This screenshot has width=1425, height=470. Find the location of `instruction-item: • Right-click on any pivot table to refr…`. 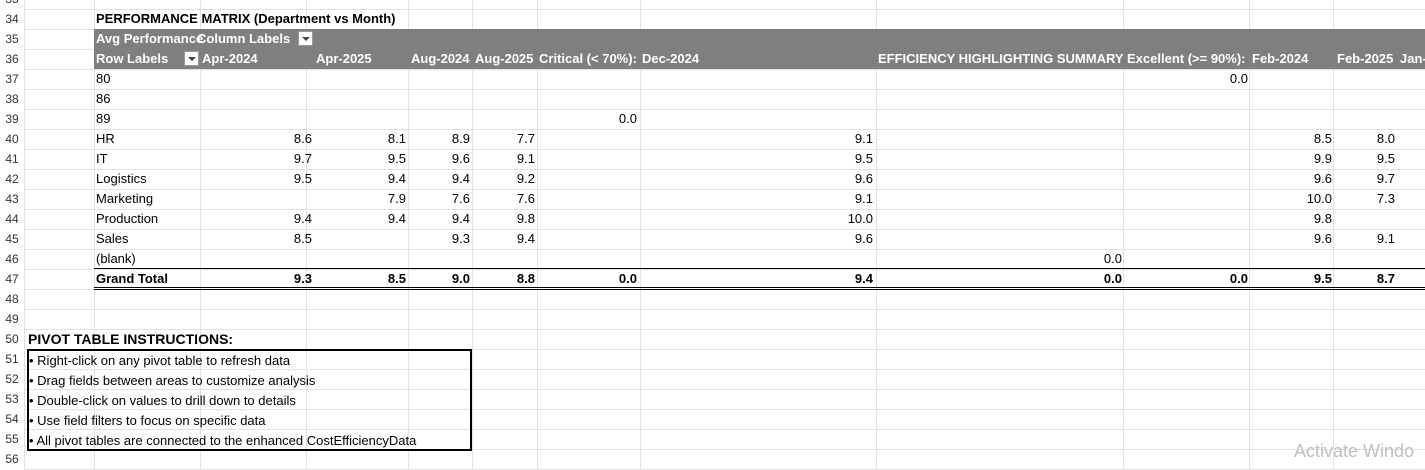

instruction-item: • Right-click on any pivot table to refr… is located at coordinates (160, 360).